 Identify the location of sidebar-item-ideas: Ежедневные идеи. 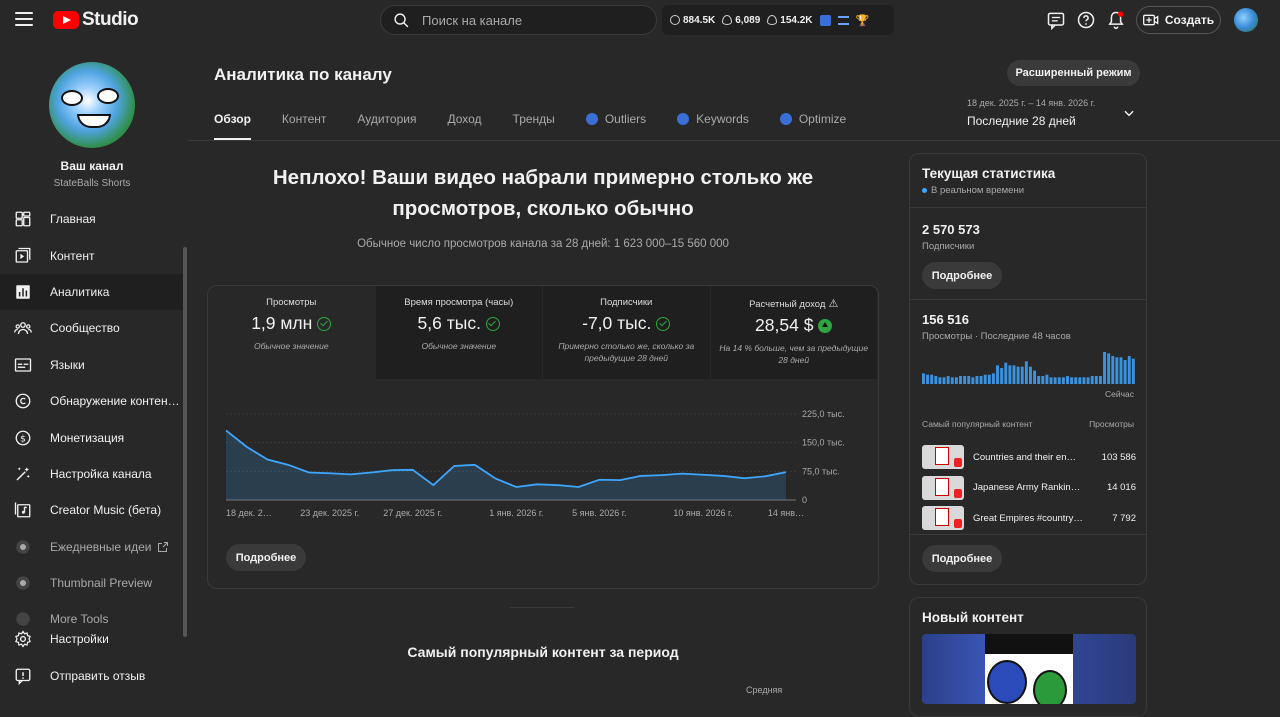
(92, 547).